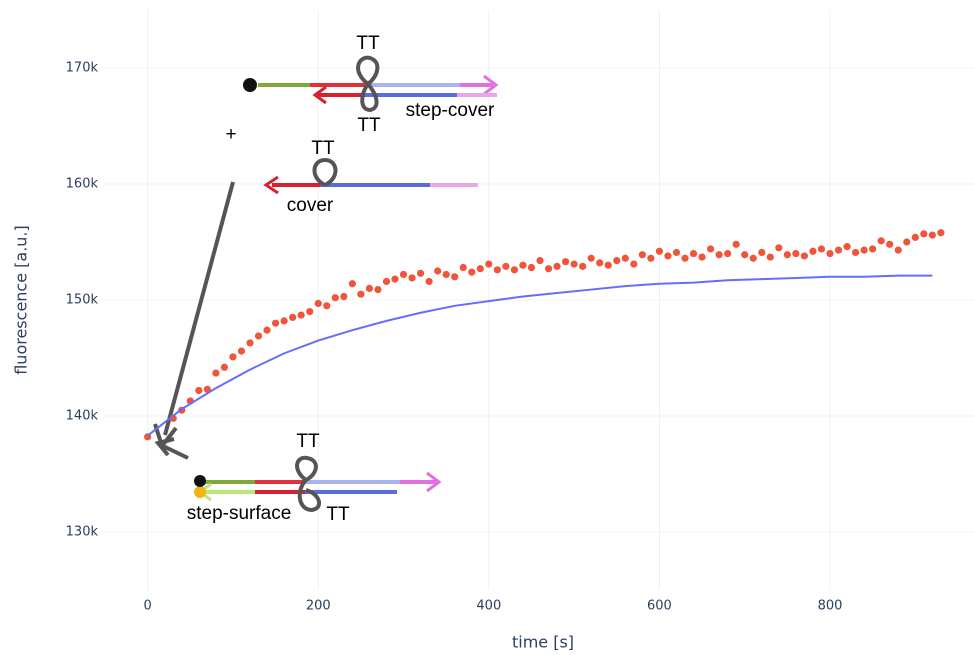  Describe the element at coordinates (318, 606) in the screenshot. I see `x-tick-label: 200` at that location.